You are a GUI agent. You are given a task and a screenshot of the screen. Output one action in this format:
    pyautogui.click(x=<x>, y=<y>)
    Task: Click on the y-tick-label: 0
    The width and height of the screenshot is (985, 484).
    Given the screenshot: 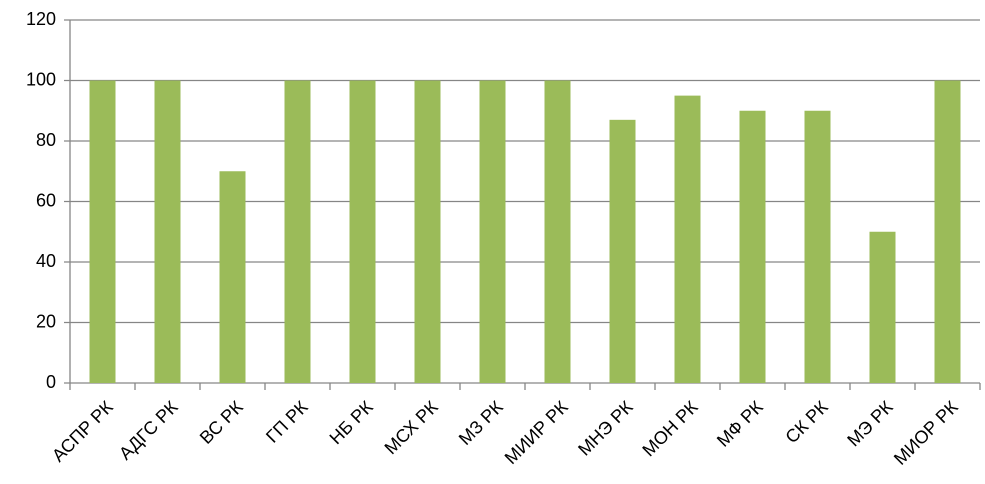 What is the action you would take?
    pyautogui.click(x=51, y=382)
    